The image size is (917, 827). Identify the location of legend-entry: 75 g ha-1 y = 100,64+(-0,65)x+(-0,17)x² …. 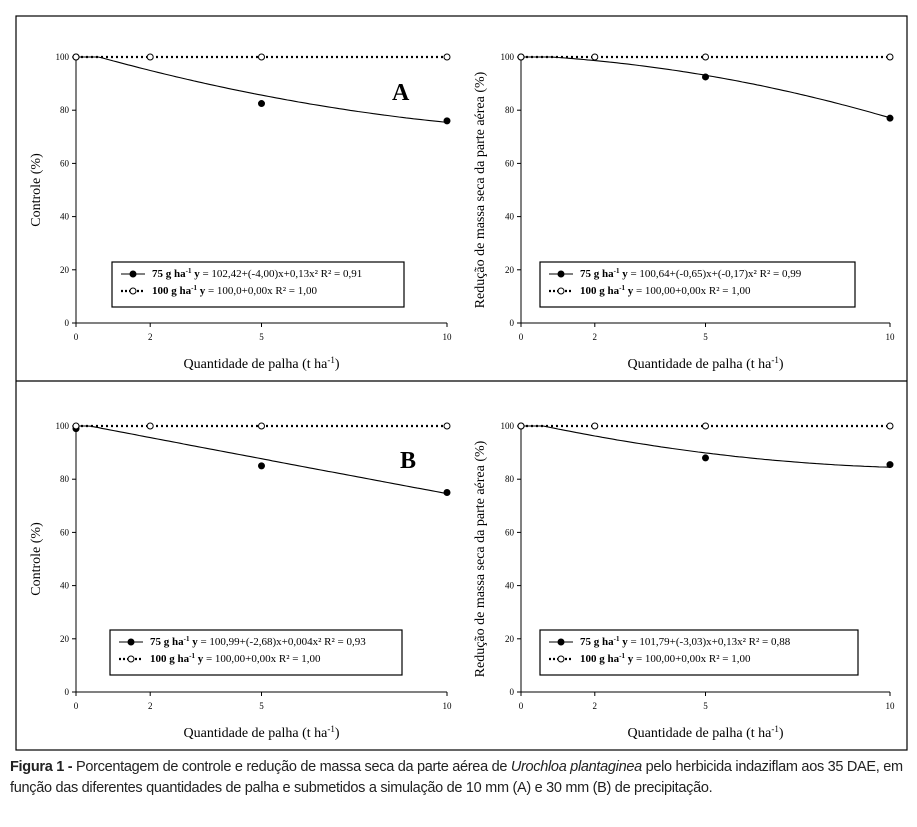
(691, 273).